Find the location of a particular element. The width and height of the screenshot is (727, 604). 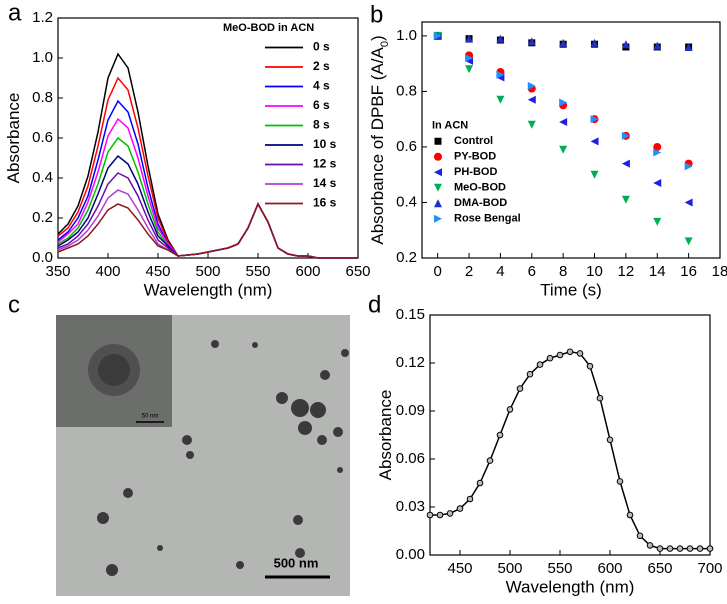

x-tick-label: 400 is located at coordinates (107, 271).